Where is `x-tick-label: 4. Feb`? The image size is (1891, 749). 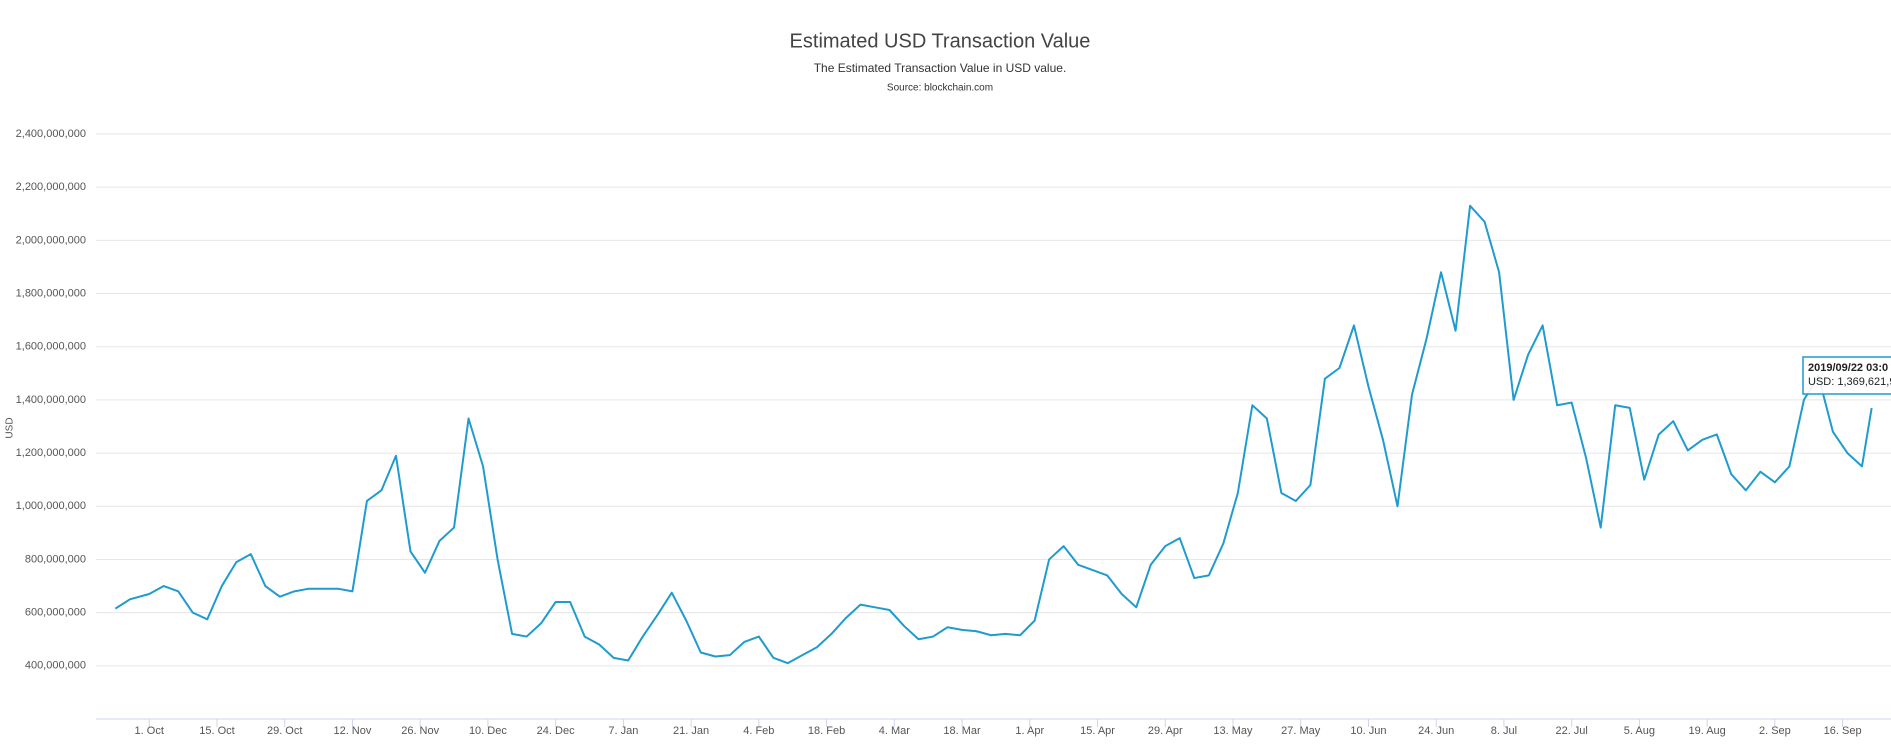 x-tick-label: 4. Feb is located at coordinates (758, 731).